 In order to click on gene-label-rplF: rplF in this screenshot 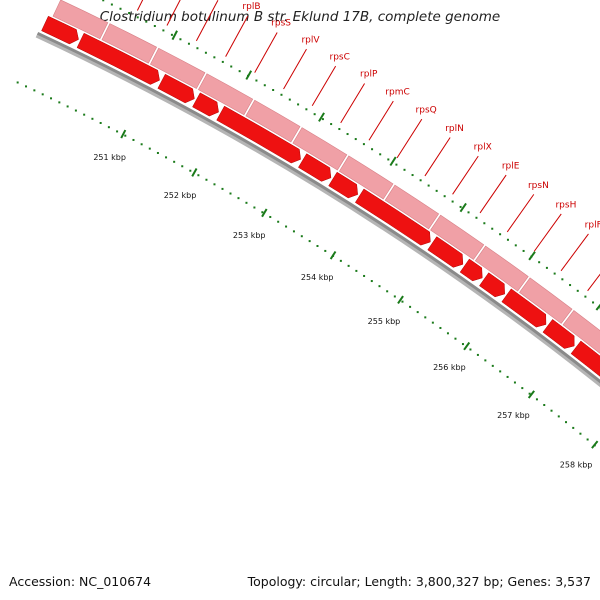, I will do `click(592, 225)`.